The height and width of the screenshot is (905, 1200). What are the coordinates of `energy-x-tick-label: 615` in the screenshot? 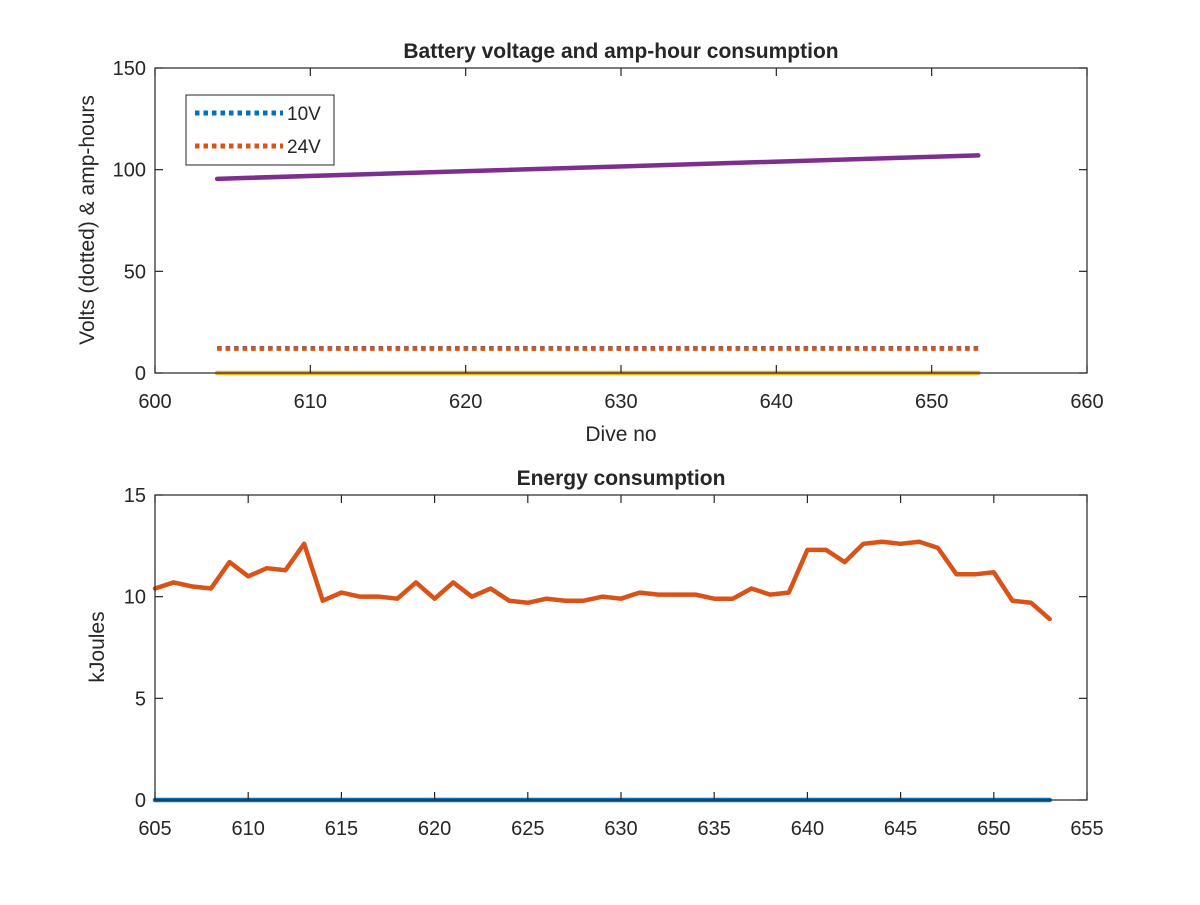 It's located at (341, 829).